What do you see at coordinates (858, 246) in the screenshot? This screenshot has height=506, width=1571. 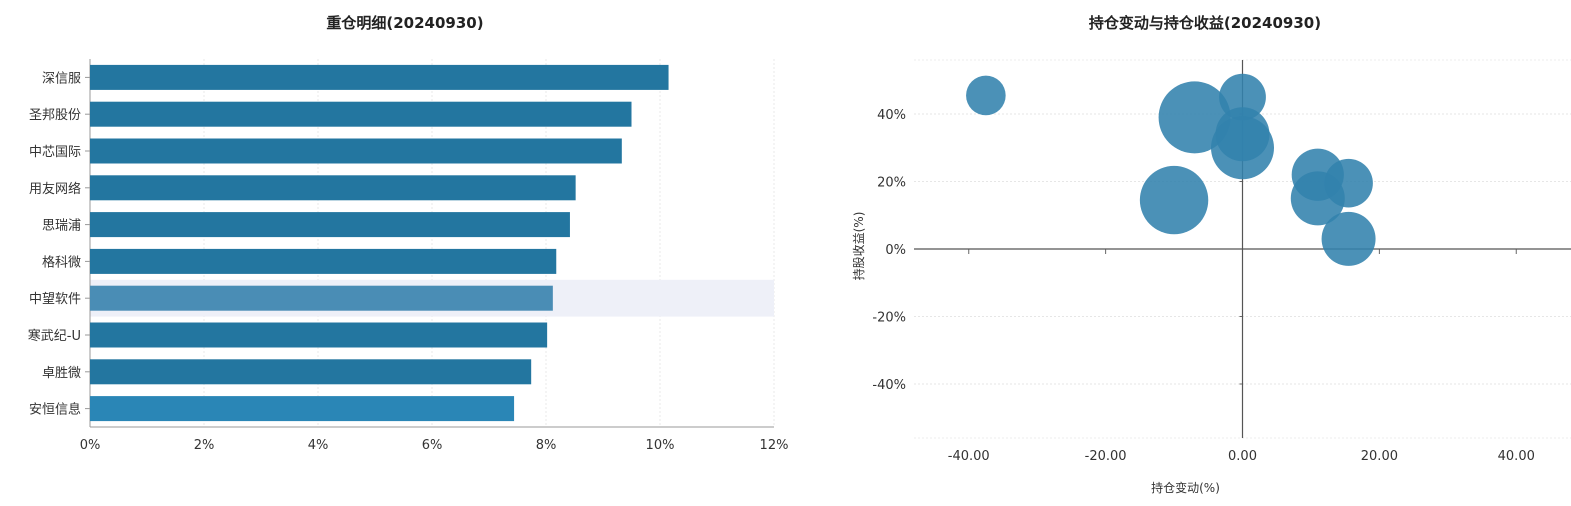 I see `scatter-y-axis-title: 持股收益(%)` at bounding box center [858, 246].